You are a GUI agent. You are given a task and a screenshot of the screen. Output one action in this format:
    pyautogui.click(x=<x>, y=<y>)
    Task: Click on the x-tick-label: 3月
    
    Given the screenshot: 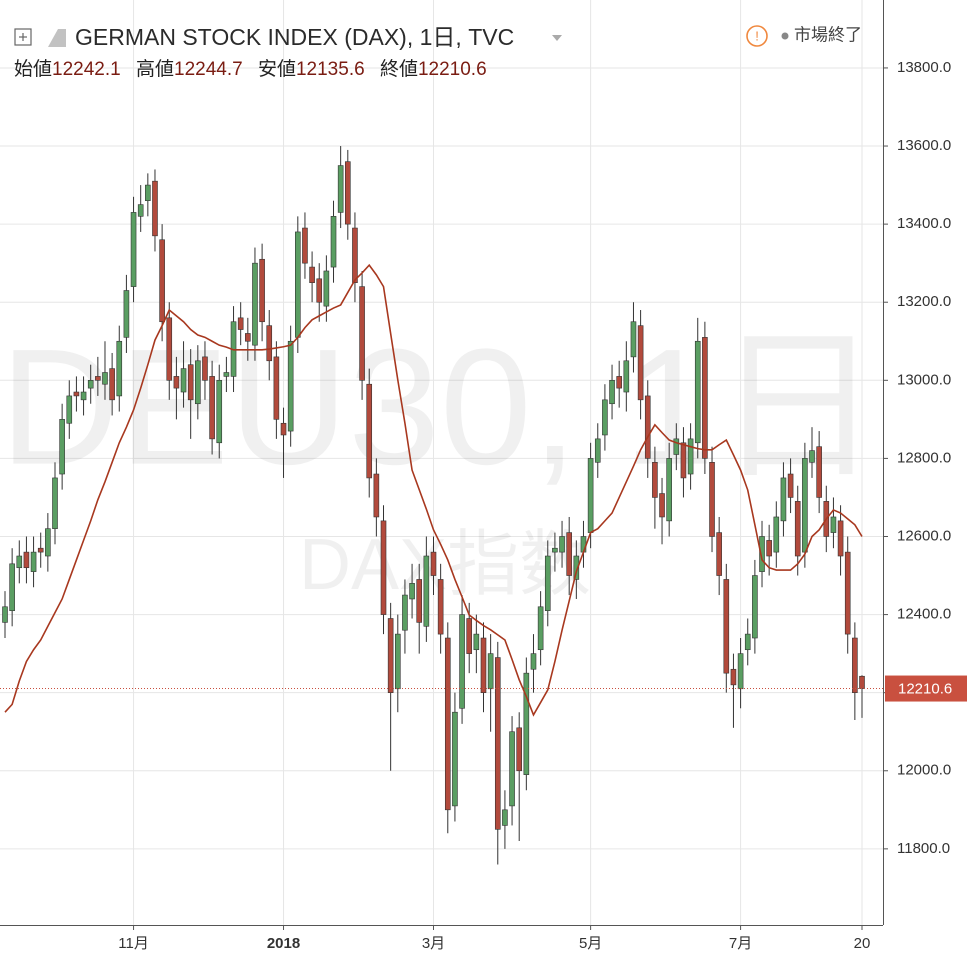 What is the action you would take?
    pyautogui.click(x=433, y=943)
    